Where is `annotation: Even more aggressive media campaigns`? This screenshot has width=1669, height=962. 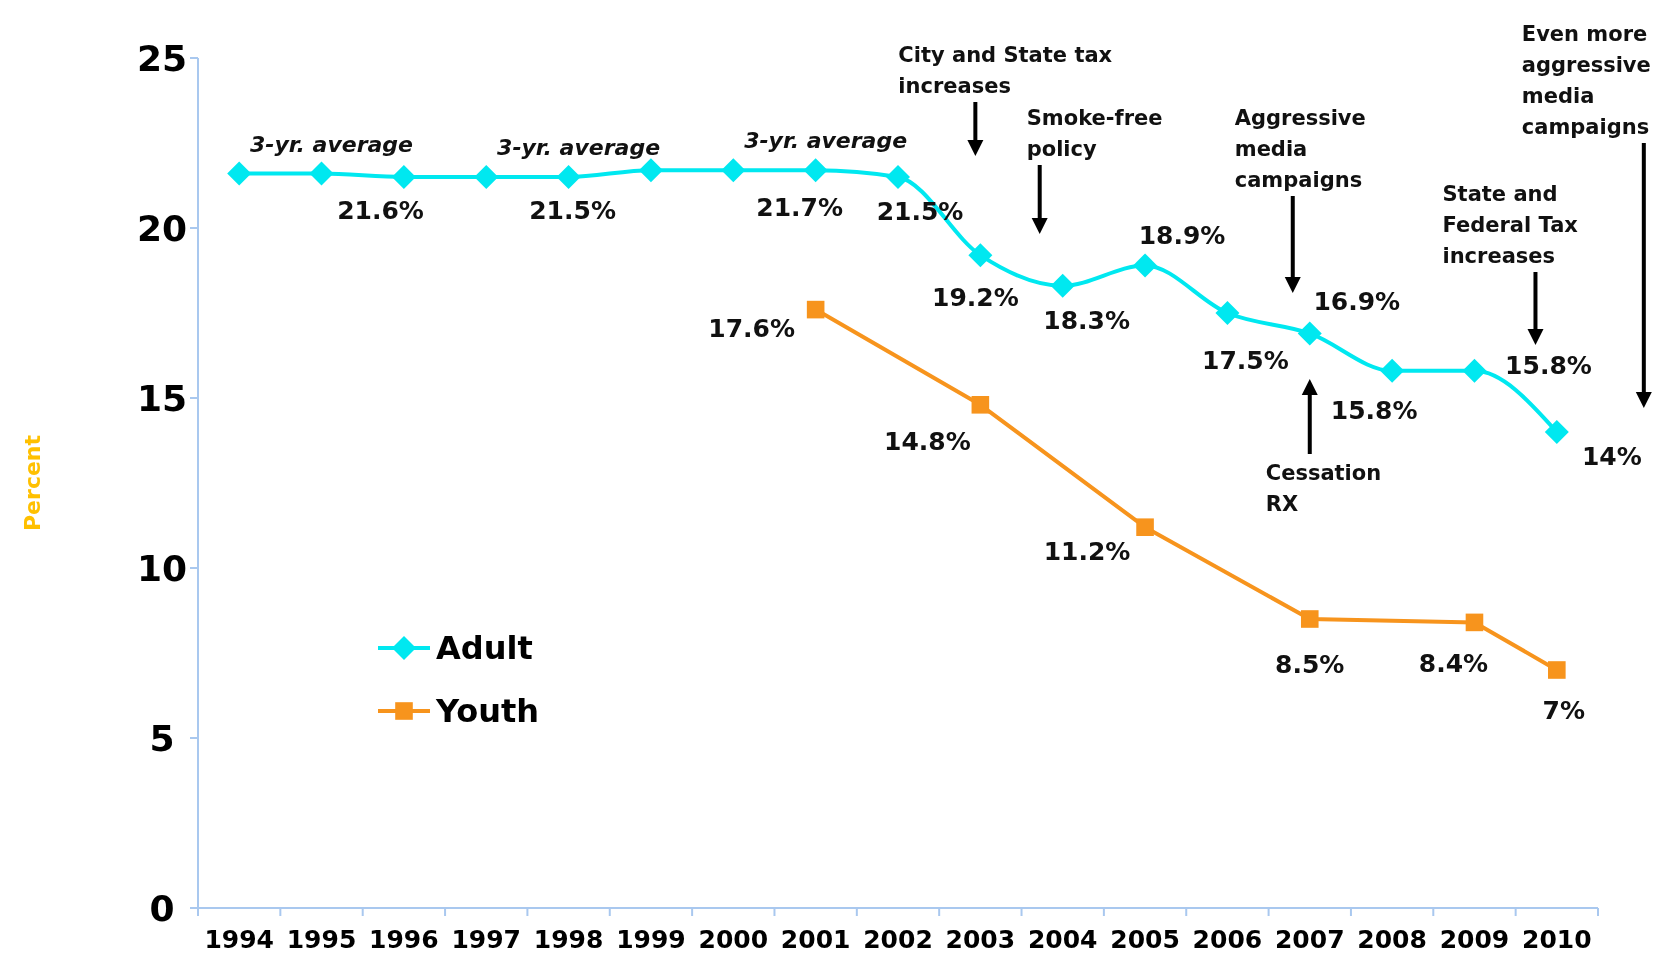 annotation: Even more aggressive media campaigns is located at coordinates (1586, 80).